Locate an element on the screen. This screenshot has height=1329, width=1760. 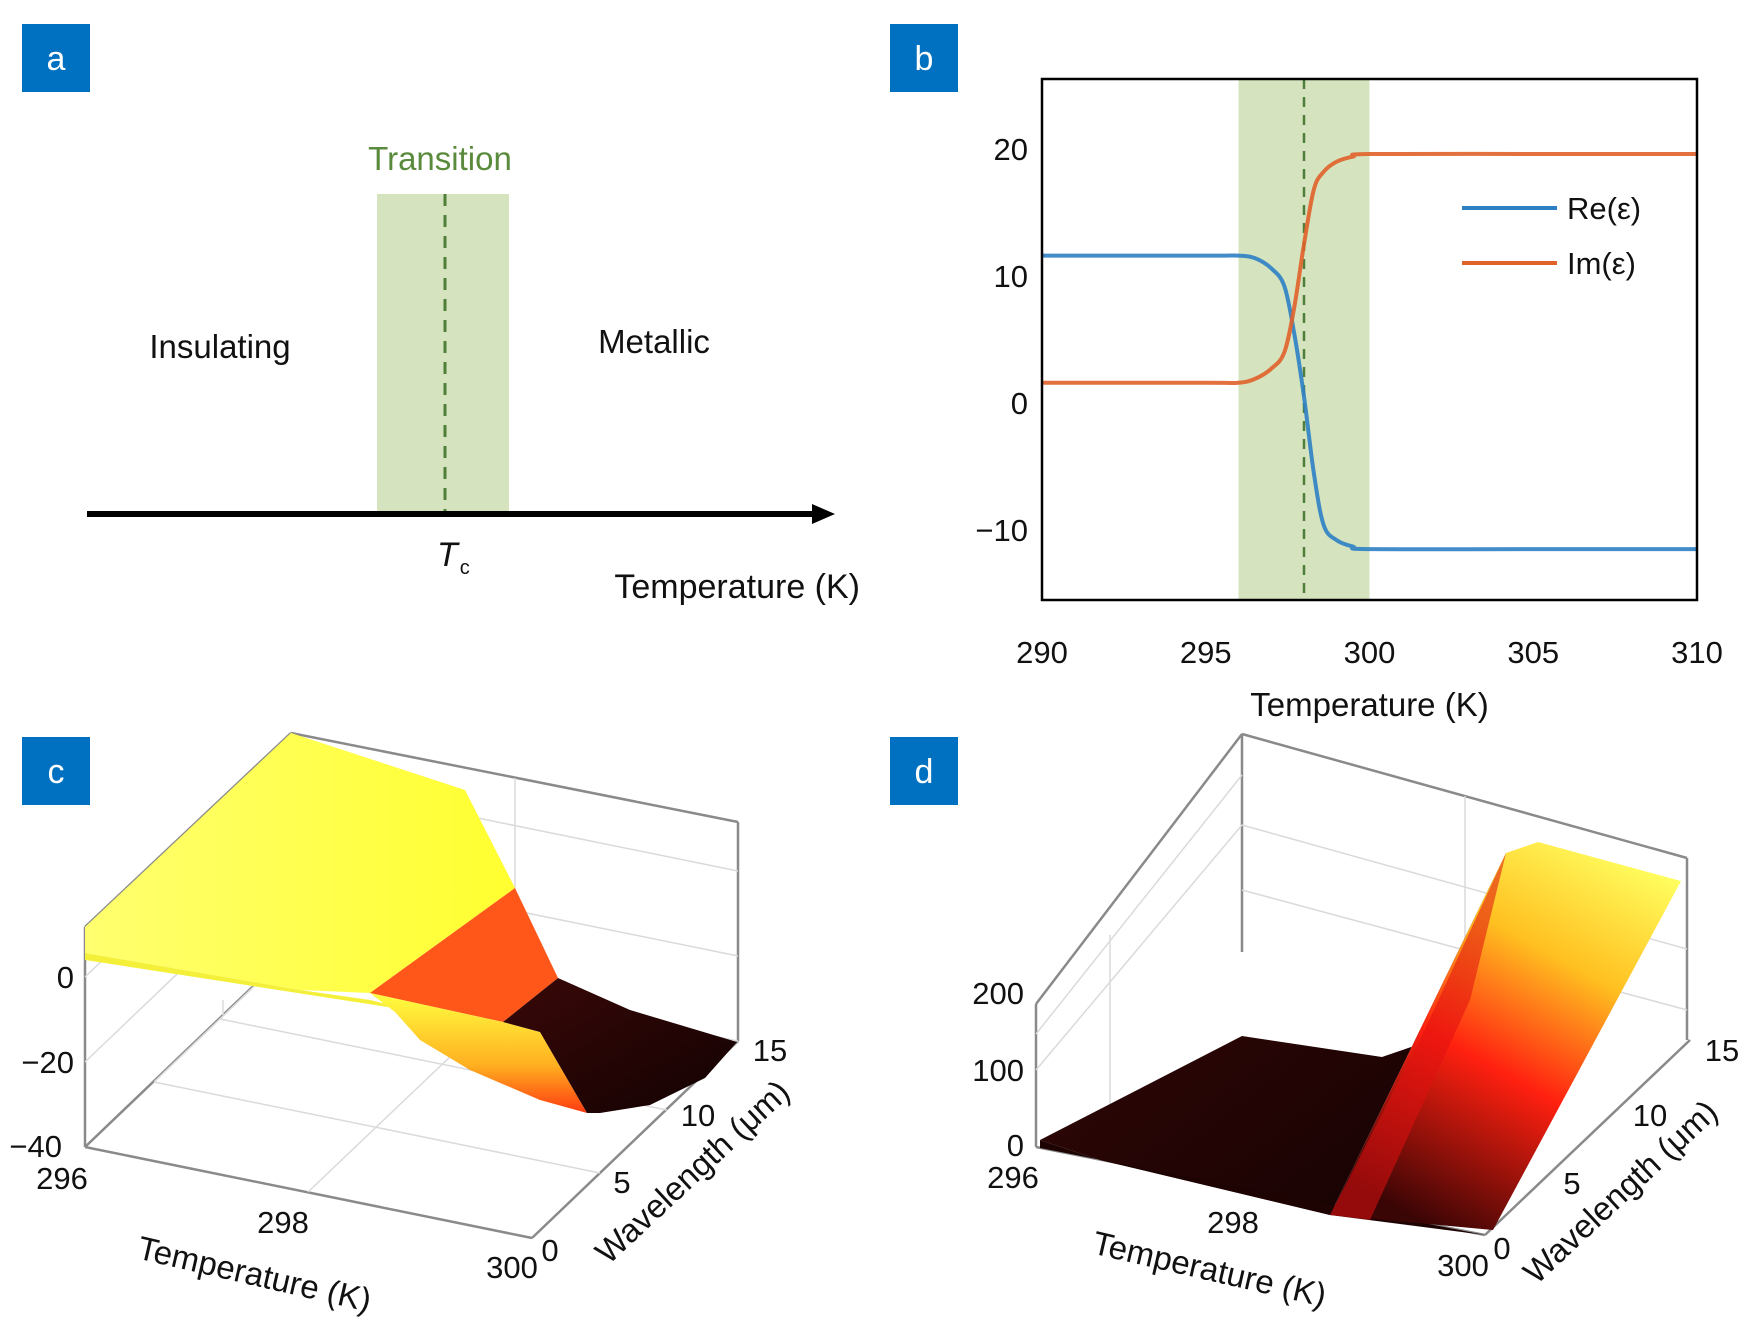
d-right-bottom-edge is located at coordinates (1587, 1137).